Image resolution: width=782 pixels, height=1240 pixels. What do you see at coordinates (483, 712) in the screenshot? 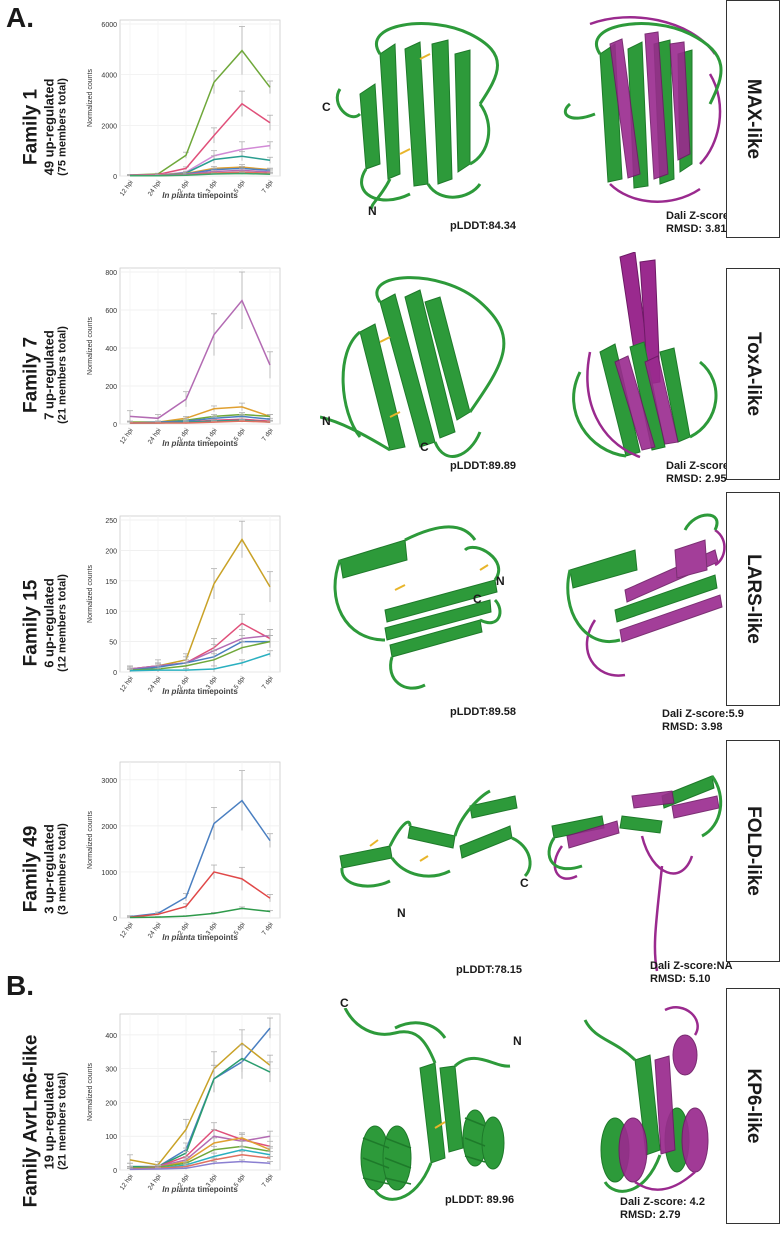
I see `plddt-score: pLDDT:89.58` at bounding box center [483, 712].